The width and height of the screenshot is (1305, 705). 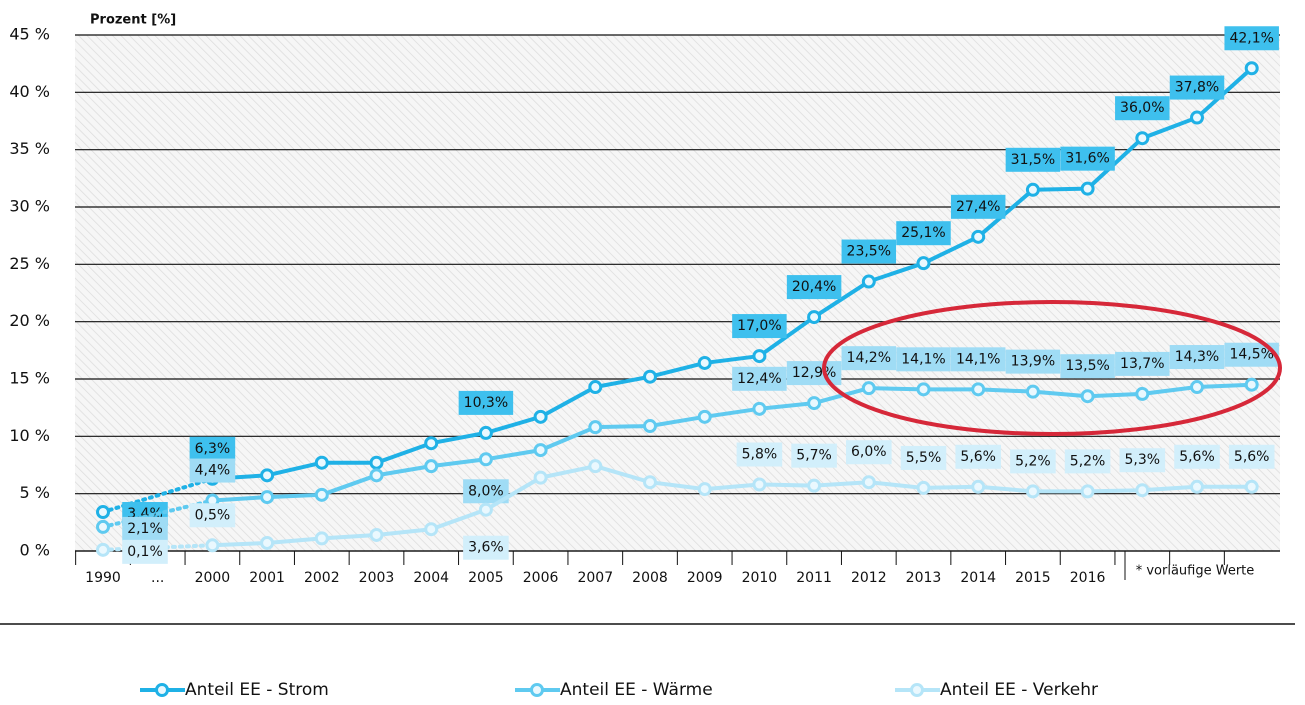 I want to click on y-tick-label: 10 %, so click(x=29, y=435).